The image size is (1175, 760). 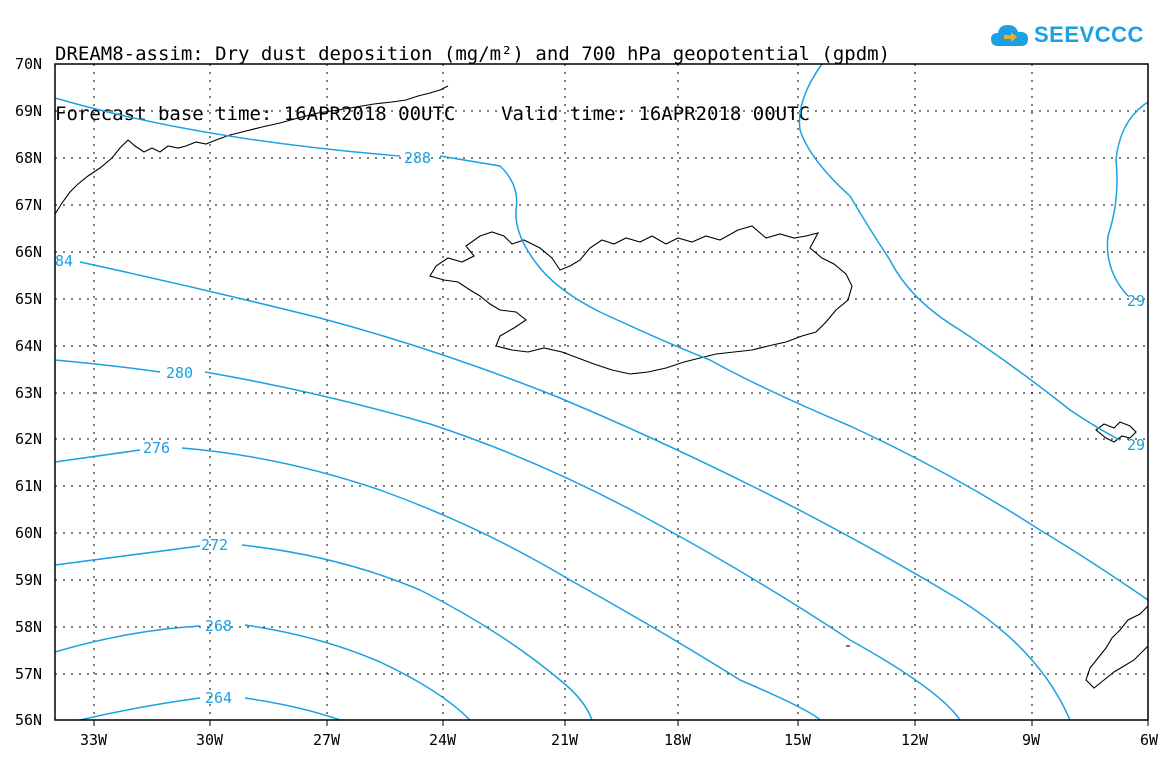 What do you see at coordinates (798, 740) in the screenshot?
I see `lon-label: 15W` at bounding box center [798, 740].